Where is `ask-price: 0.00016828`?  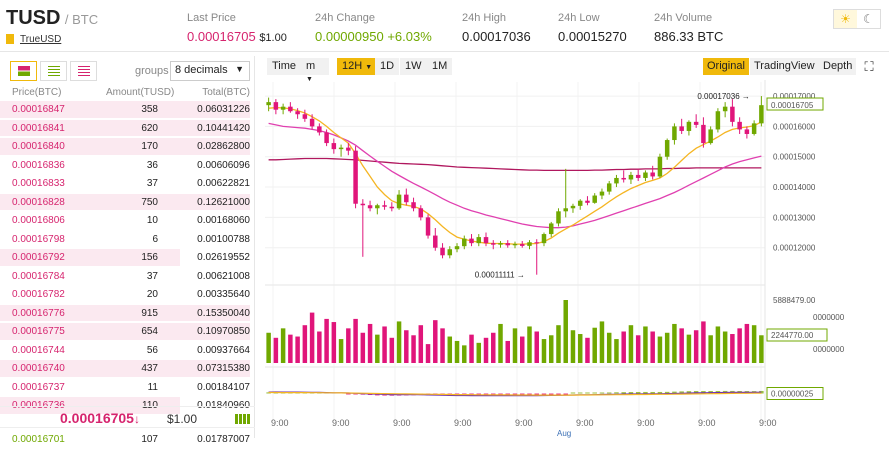 ask-price: 0.00016828 is located at coordinates (38, 202).